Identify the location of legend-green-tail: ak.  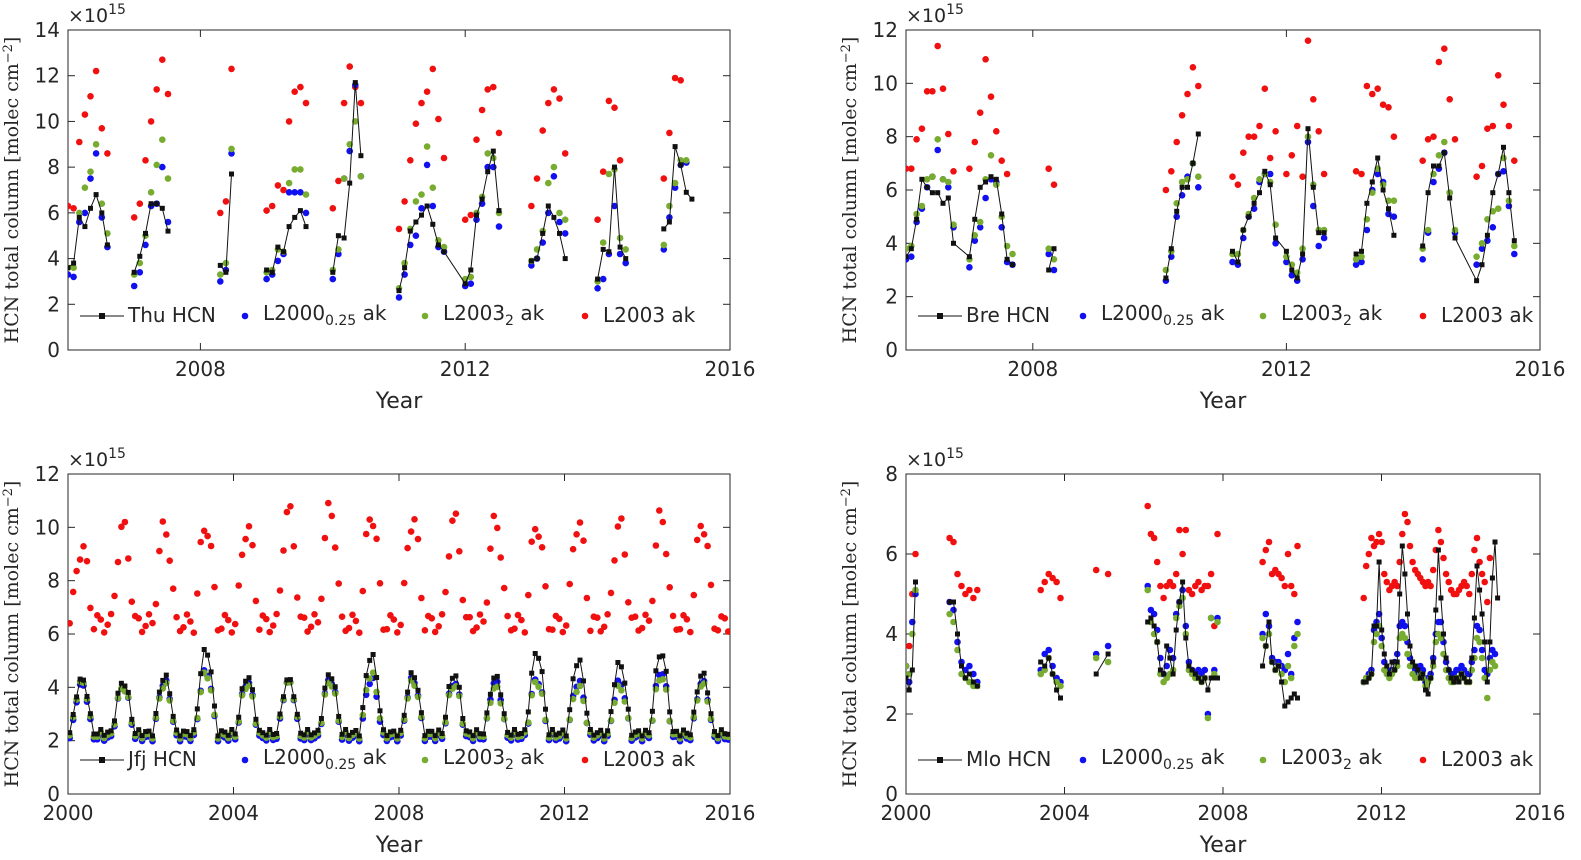
(1367, 313).